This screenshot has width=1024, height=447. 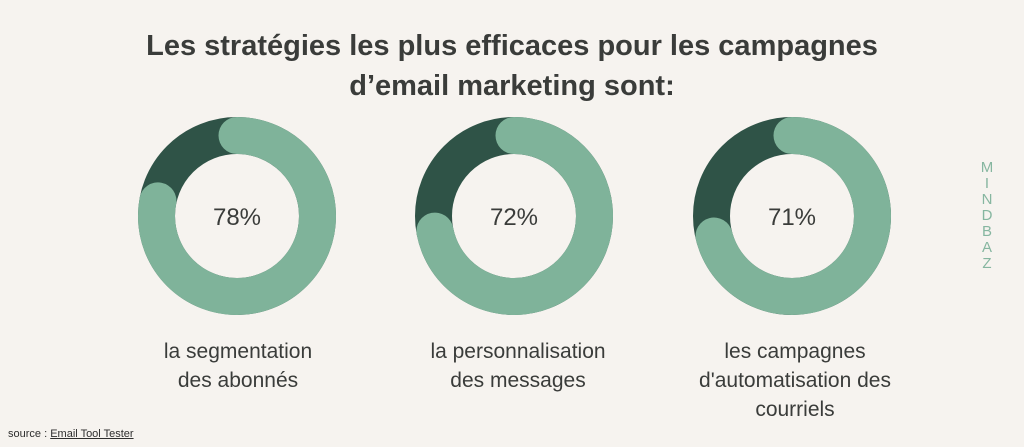 I want to click on donut-1-value-slice, so click(x=237, y=216).